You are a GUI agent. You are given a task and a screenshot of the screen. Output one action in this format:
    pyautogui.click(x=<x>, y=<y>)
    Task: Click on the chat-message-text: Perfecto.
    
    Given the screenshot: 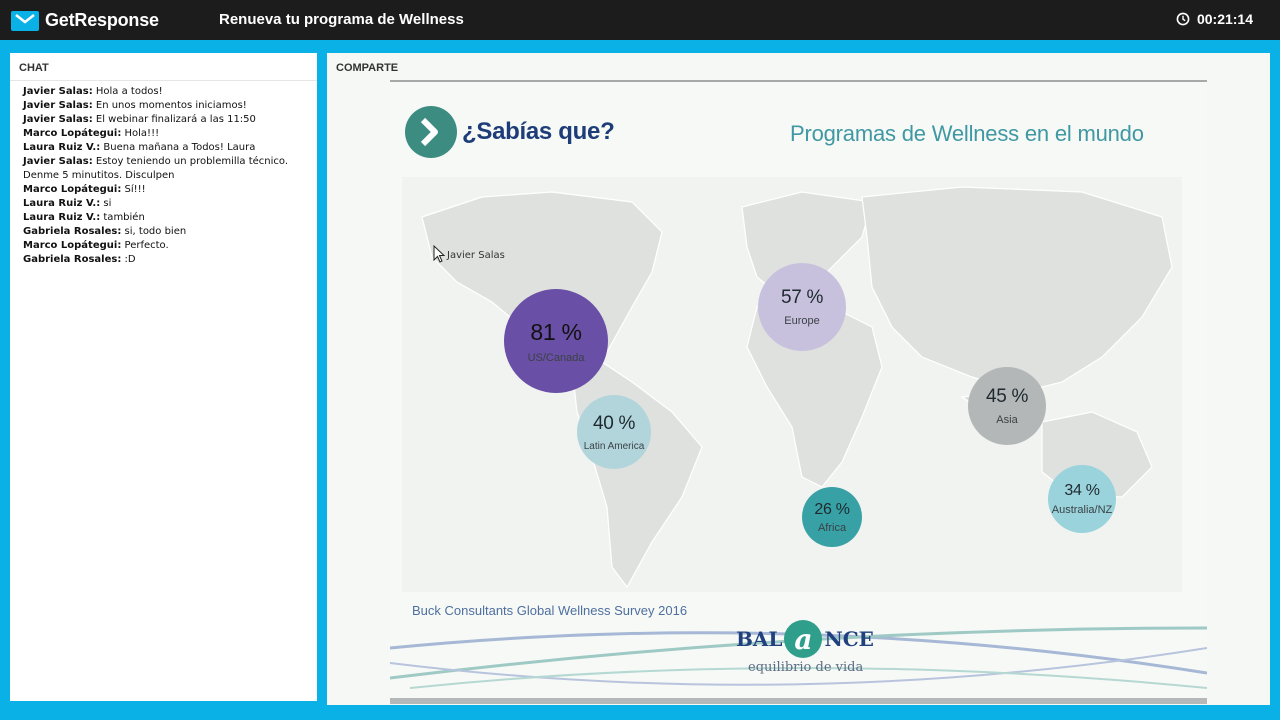 What is the action you would take?
    pyautogui.click(x=146, y=245)
    